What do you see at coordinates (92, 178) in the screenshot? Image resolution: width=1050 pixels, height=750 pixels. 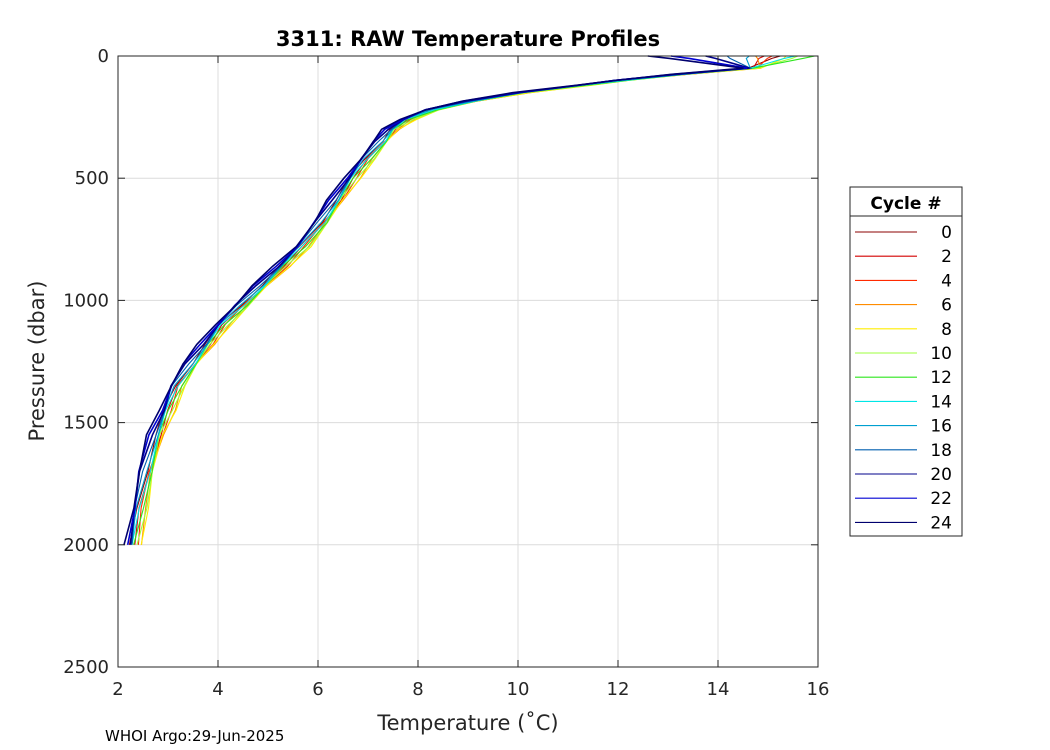 I see `y-tick-label: 500` at bounding box center [92, 178].